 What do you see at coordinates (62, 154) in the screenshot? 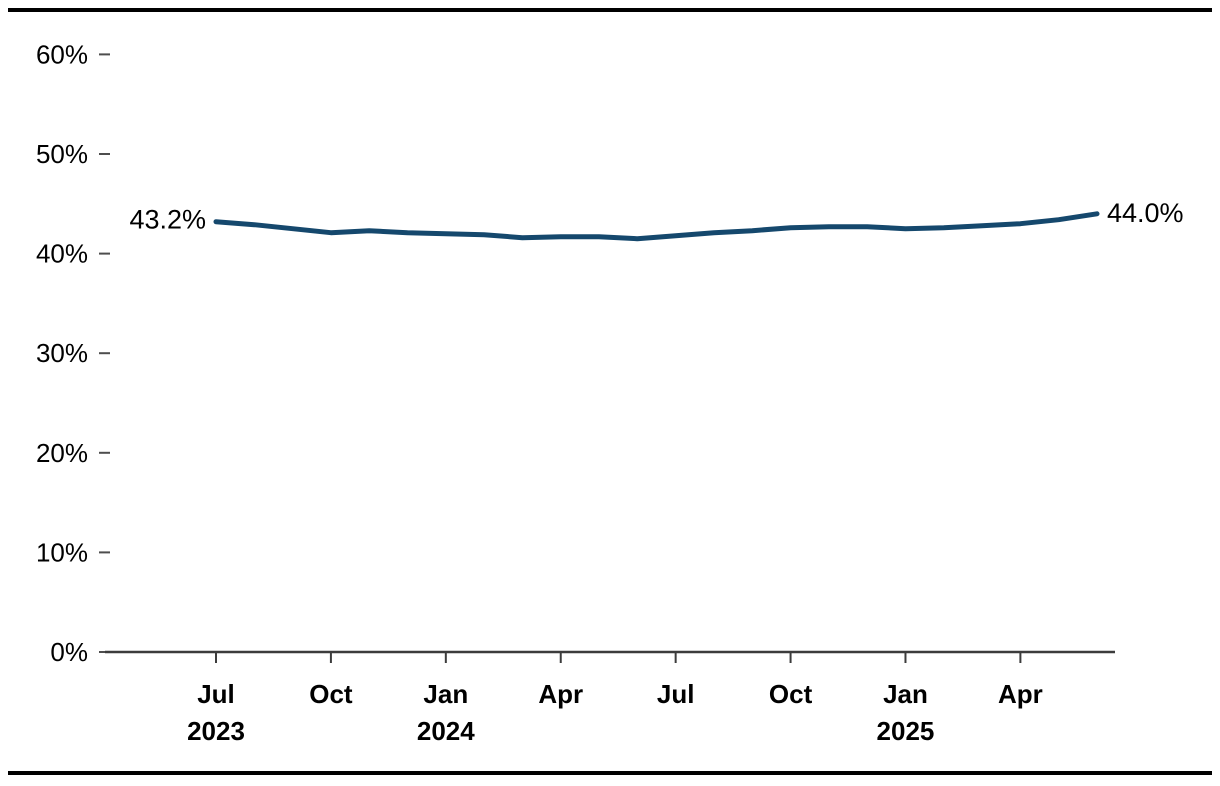
I see `y-tick-label: 50%` at bounding box center [62, 154].